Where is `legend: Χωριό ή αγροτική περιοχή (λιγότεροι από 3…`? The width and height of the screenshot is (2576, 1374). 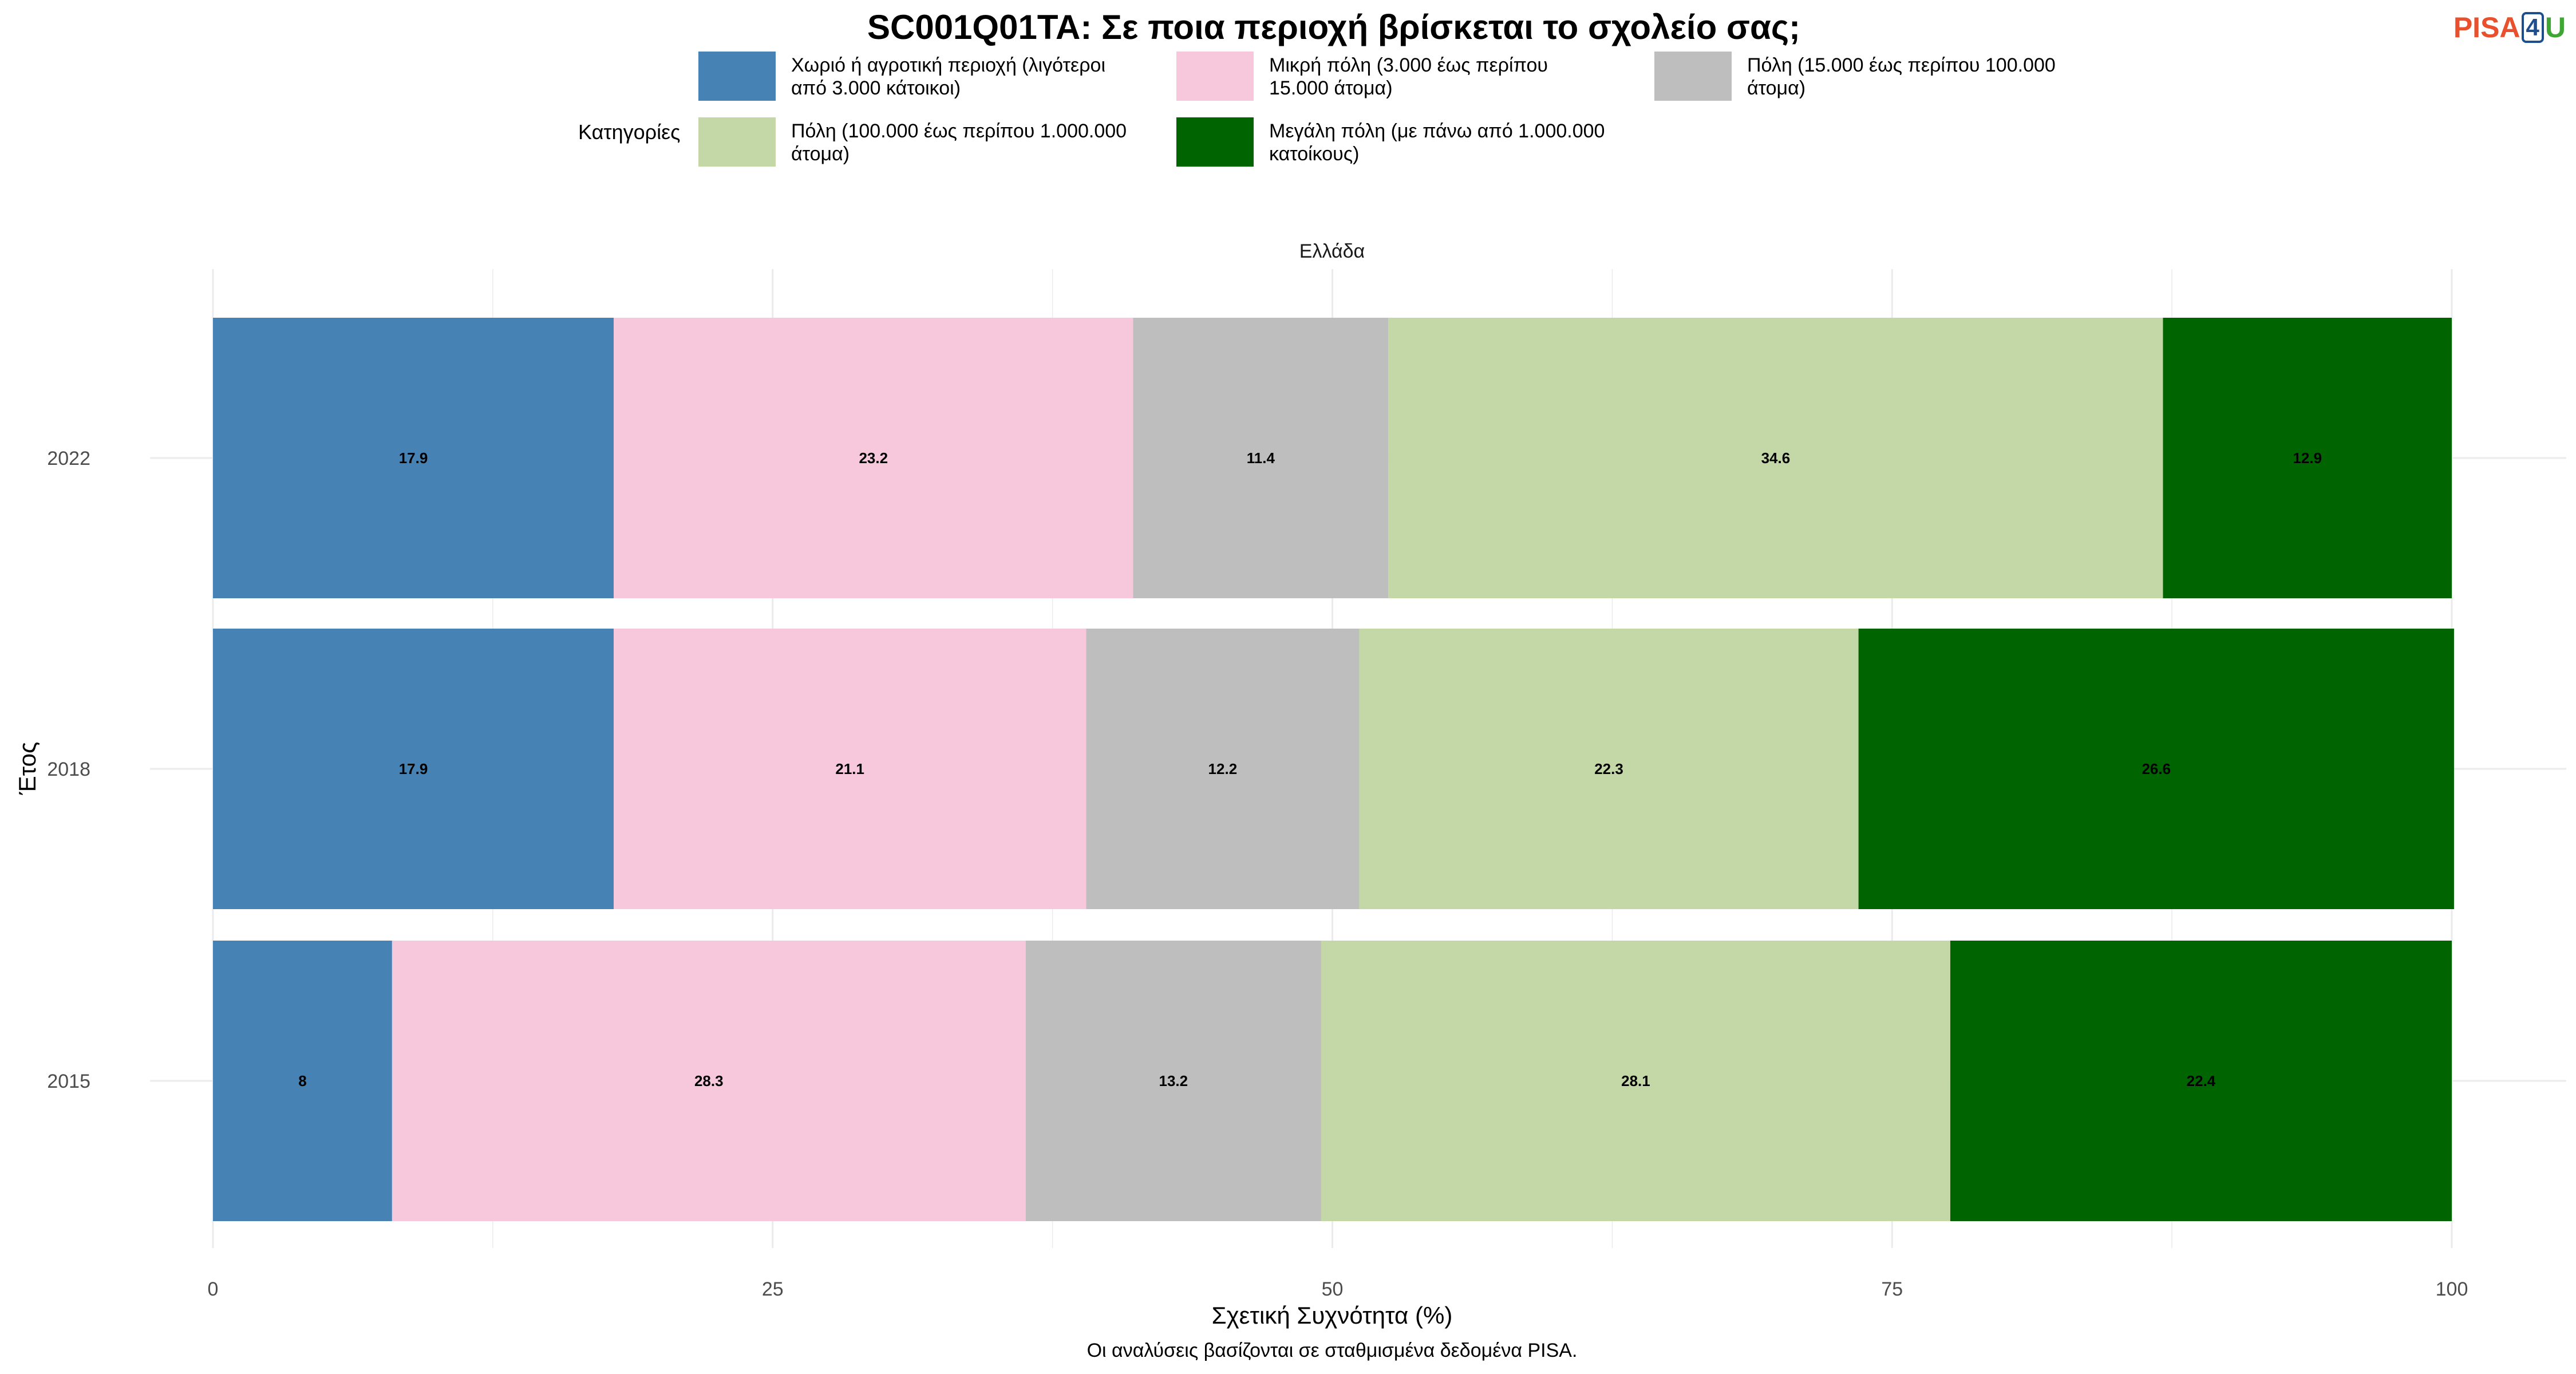
legend: Χωριό ή αγροτική περιοχή (λιγότεροι από 3… is located at coordinates (1377, 109).